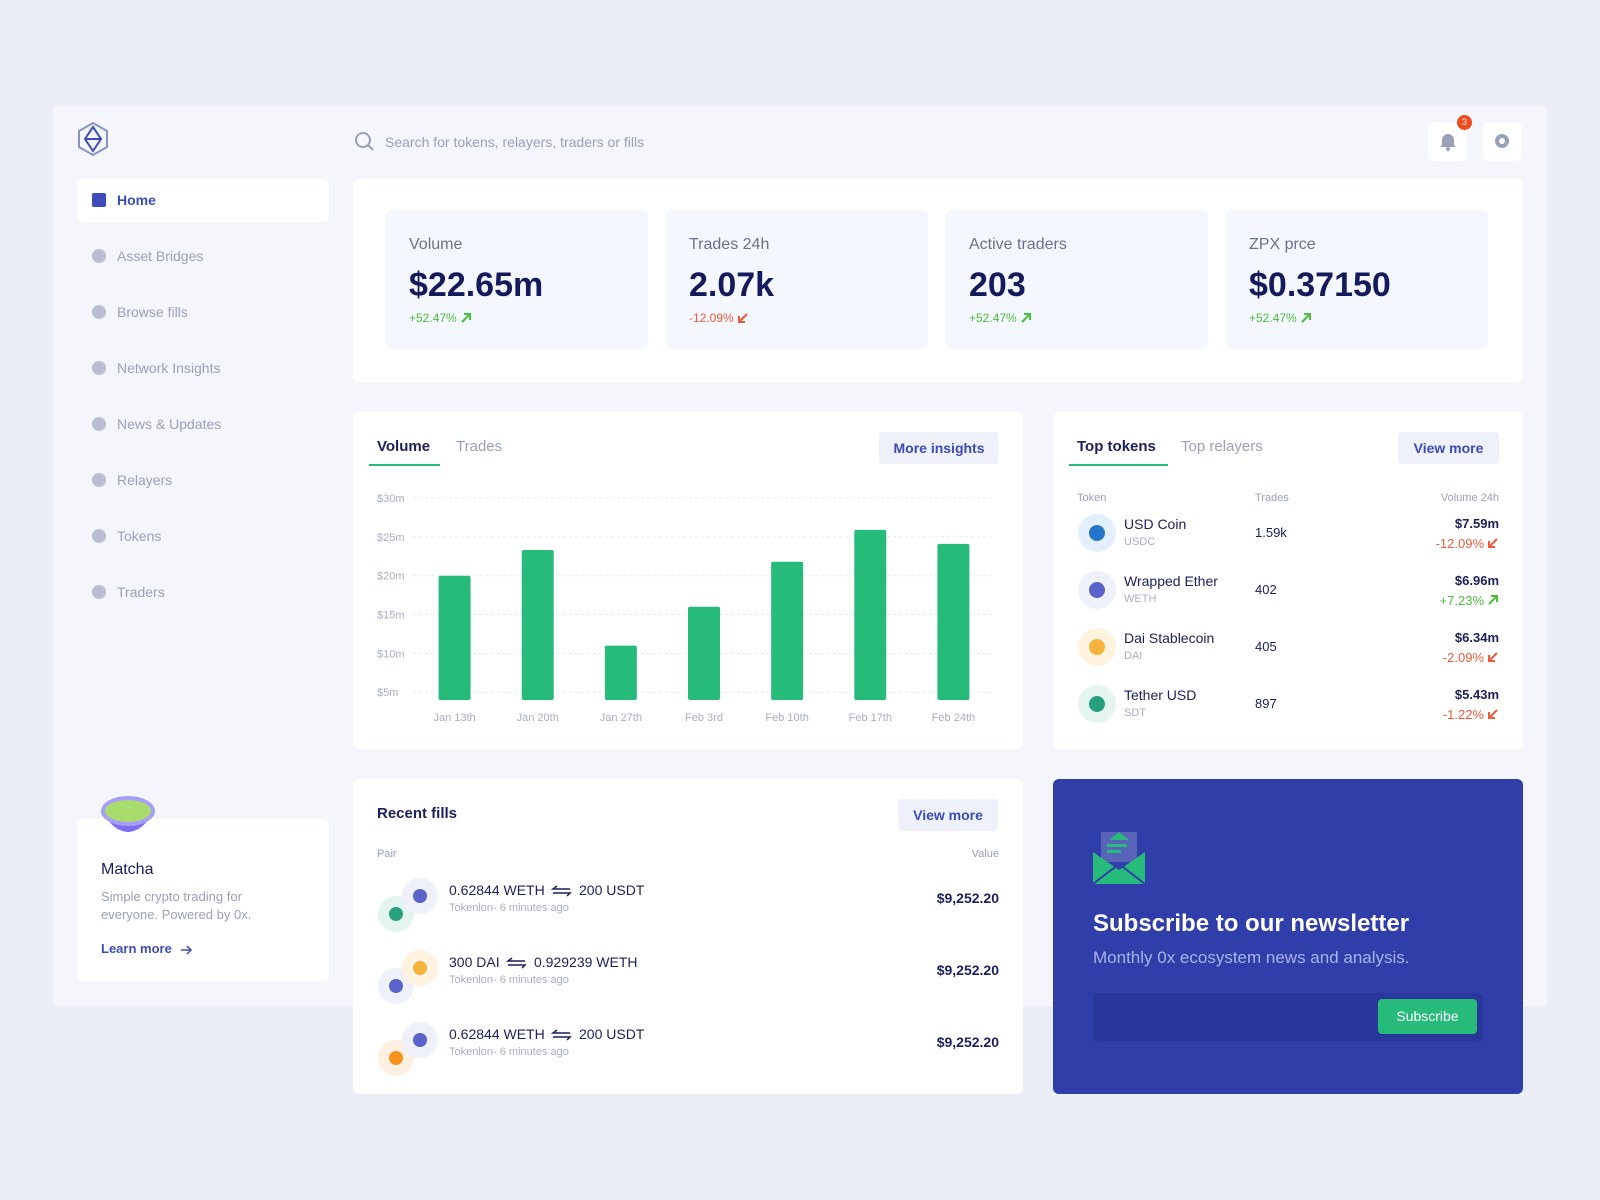  Describe the element at coordinates (1502, 141) in the screenshot. I see `gear-icon` at that location.